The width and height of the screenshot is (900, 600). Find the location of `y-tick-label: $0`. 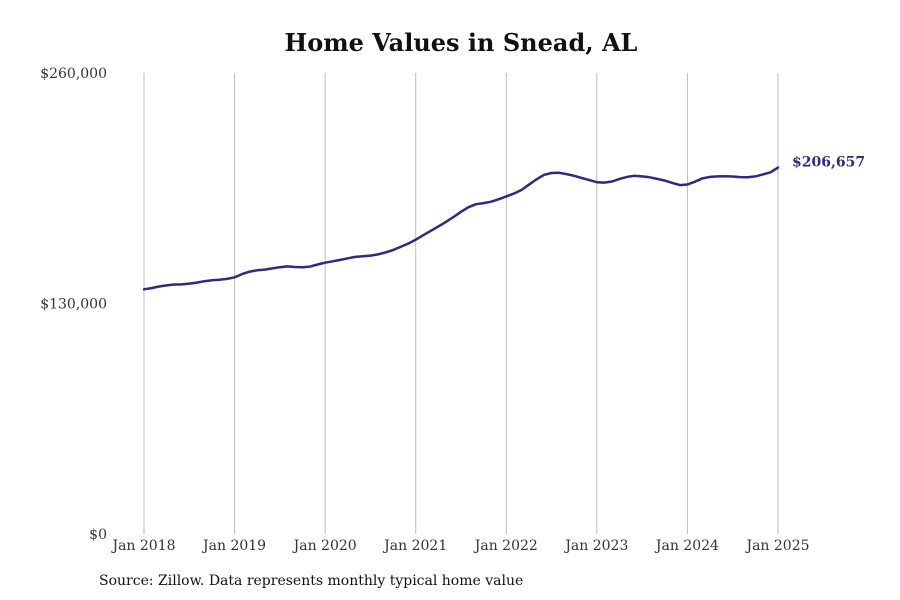

y-tick-label: $0 is located at coordinates (98, 535).